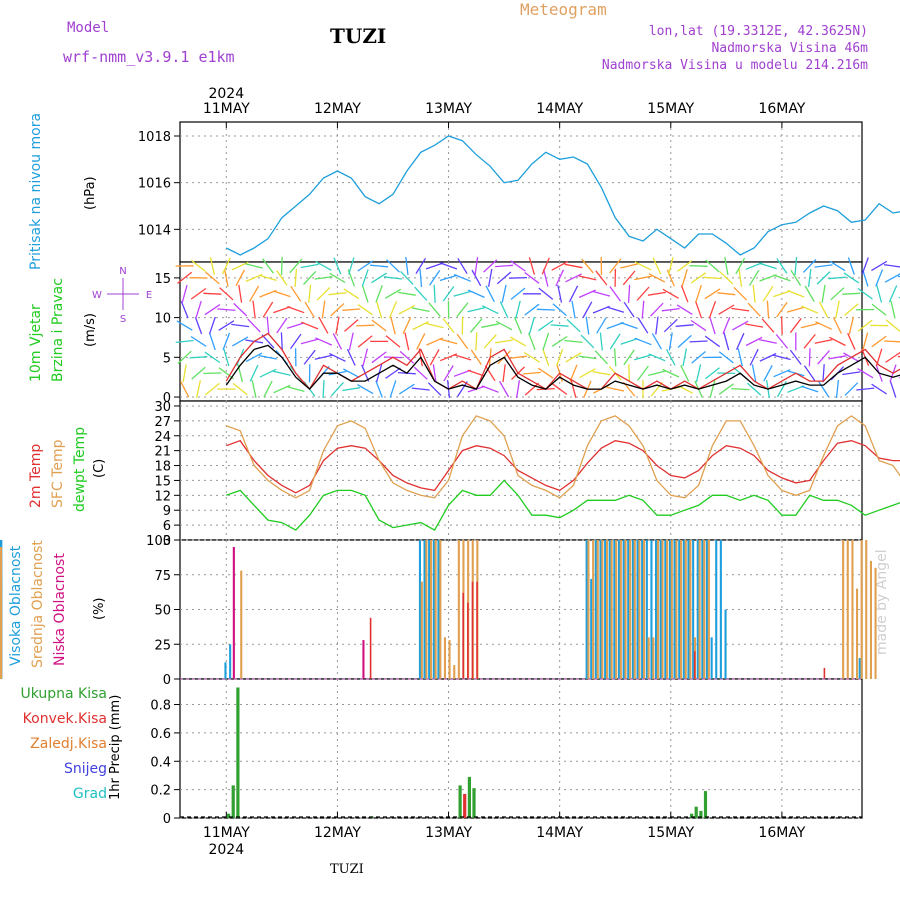  Describe the element at coordinates (521, 748) in the screenshot. I see `panel-frame-precip` at that location.